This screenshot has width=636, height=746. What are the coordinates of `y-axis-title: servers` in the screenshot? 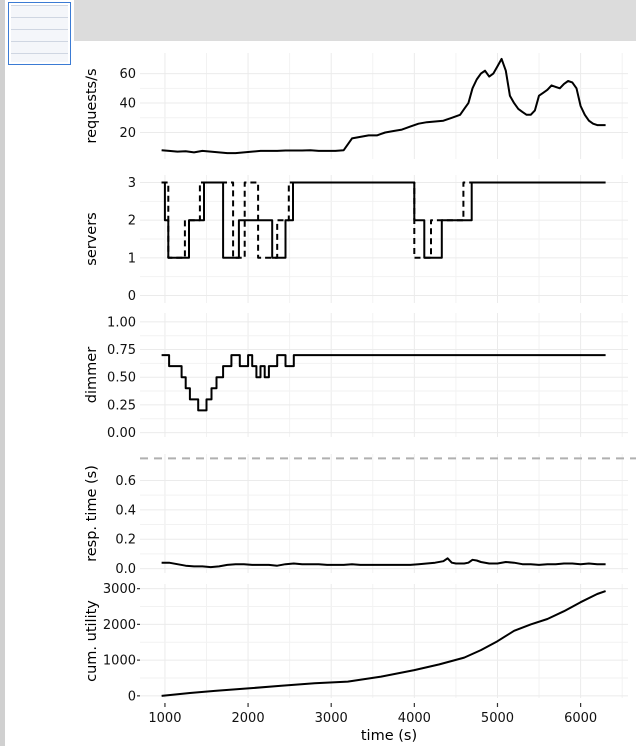 It's located at (92, 238).